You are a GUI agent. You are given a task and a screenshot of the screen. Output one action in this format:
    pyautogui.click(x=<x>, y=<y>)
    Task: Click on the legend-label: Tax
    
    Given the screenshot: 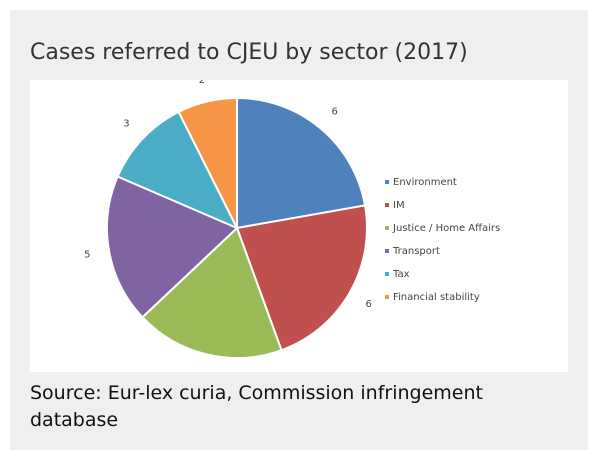 What is the action you would take?
    pyautogui.click(x=401, y=274)
    